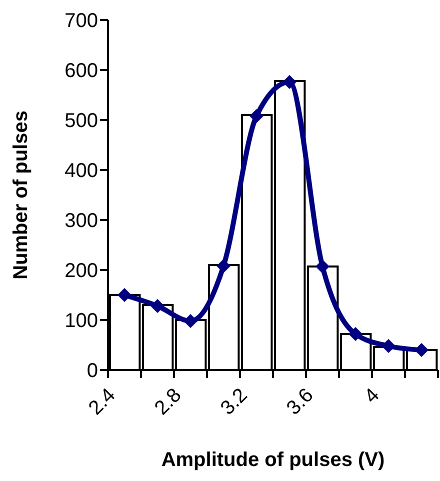 Image resolution: width=440 pixels, height=481 pixels. Describe the element at coordinates (372, 396) in the screenshot. I see `x-tick-label: 4` at that location.